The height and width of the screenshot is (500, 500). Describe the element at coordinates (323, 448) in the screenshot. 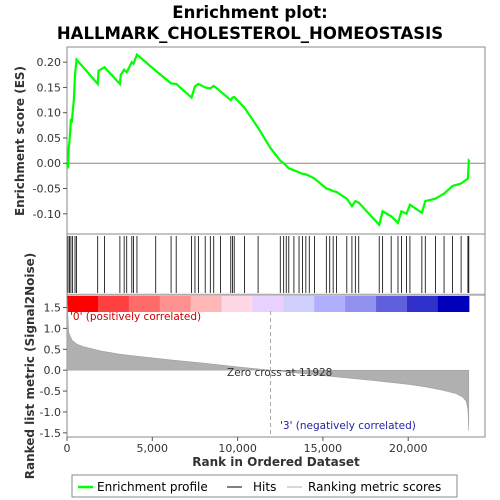

I see `x-tick-label: 15,000` at that location.